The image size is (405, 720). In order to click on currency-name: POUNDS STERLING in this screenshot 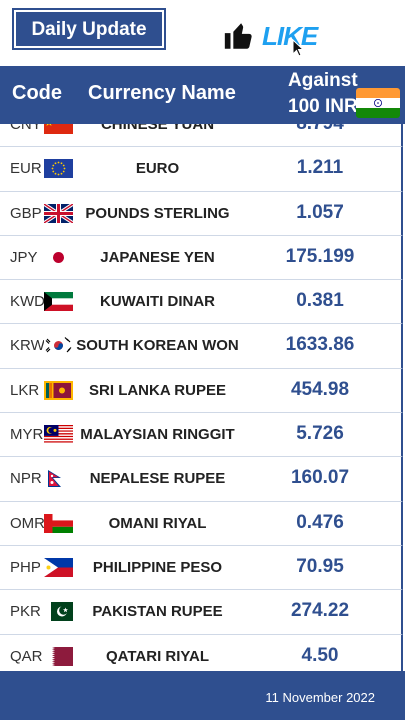, I will do `click(157, 213)`.